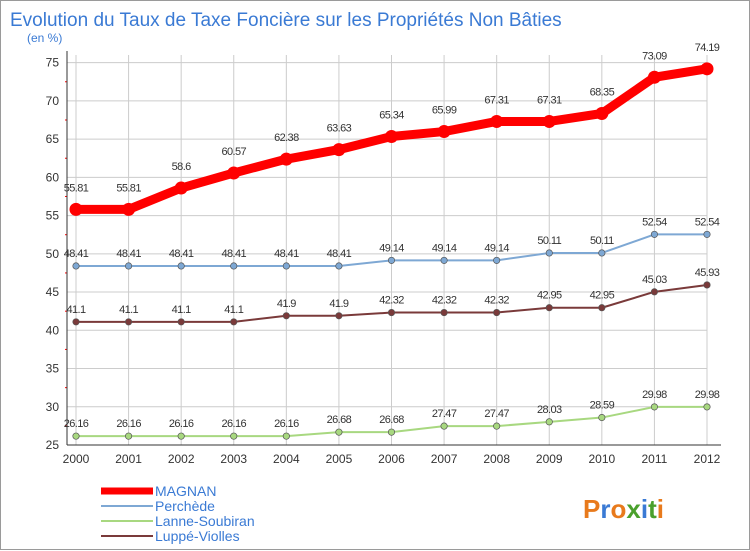 This screenshot has height=551, width=750. I want to click on legend-item: Perchède, so click(158, 506).